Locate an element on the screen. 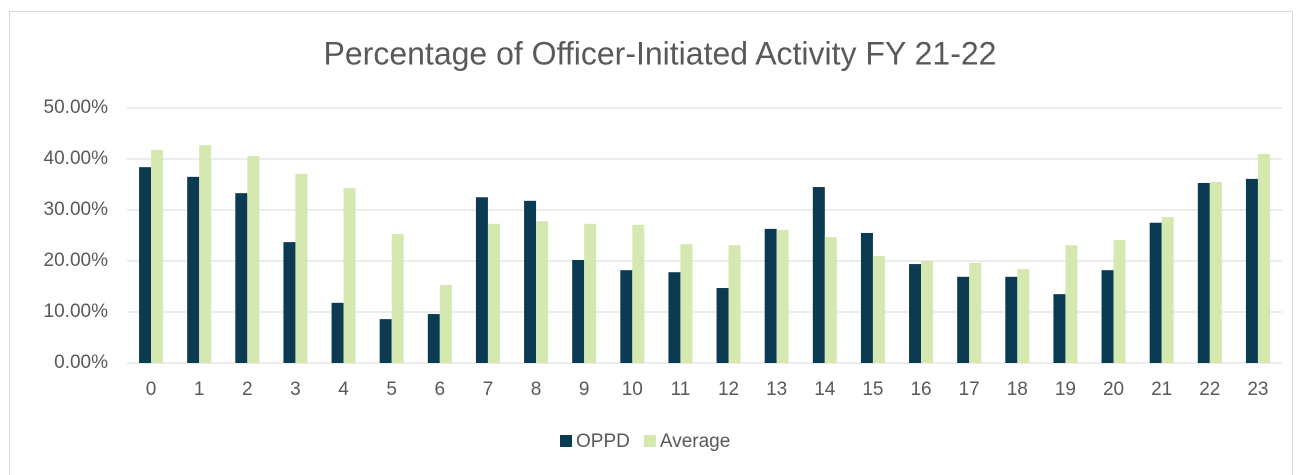 The width and height of the screenshot is (1296, 475). x-tick-label: 1 is located at coordinates (199, 389).